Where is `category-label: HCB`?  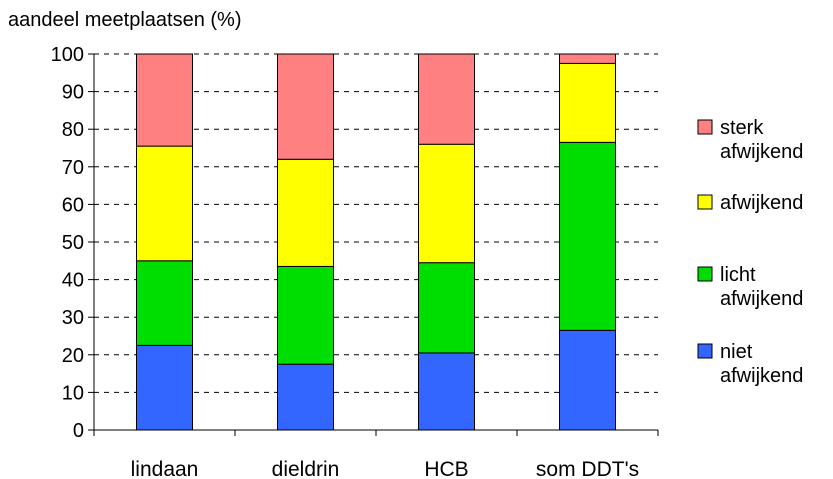
category-label: HCB is located at coordinates (446, 468).